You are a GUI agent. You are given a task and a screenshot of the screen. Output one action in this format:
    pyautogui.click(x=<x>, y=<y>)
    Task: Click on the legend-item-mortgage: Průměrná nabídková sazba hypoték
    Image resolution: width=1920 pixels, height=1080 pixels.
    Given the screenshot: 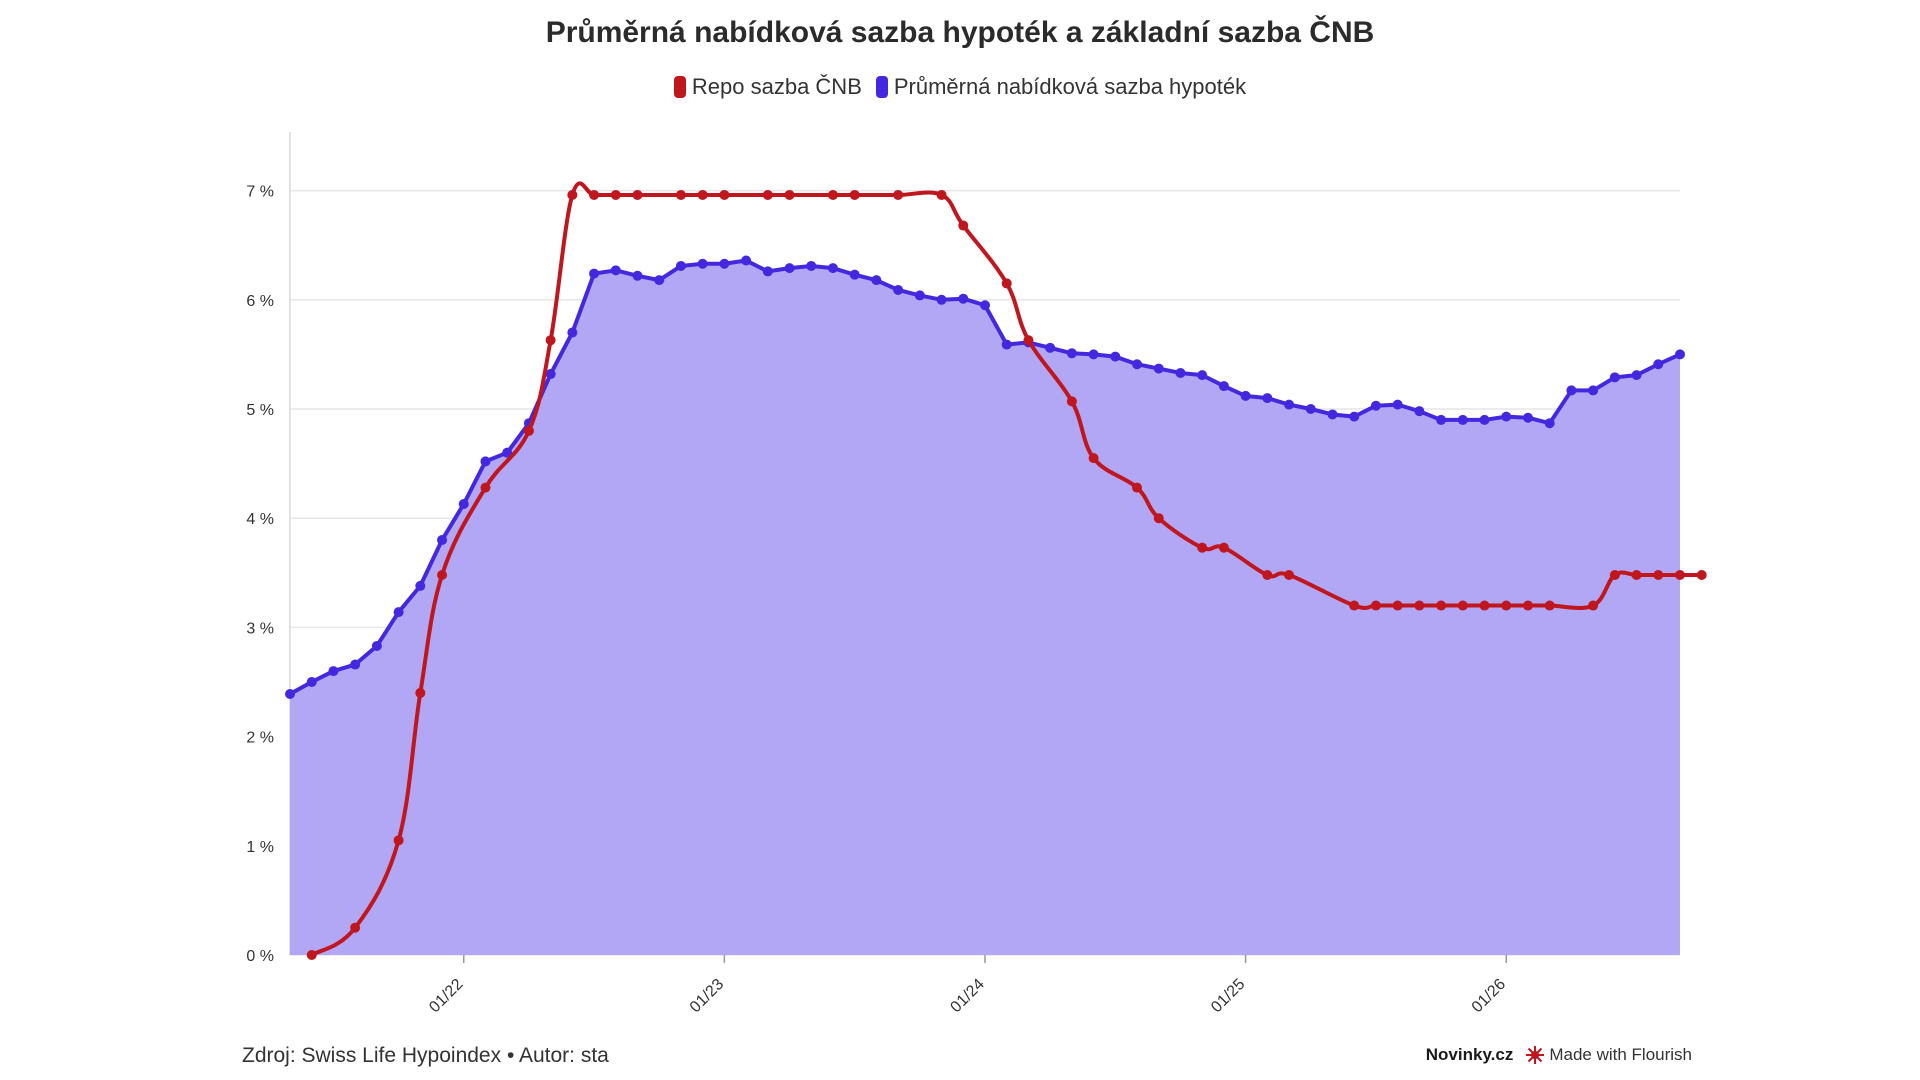 What is the action you would take?
    pyautogui.click(x=1061, y=87)
    